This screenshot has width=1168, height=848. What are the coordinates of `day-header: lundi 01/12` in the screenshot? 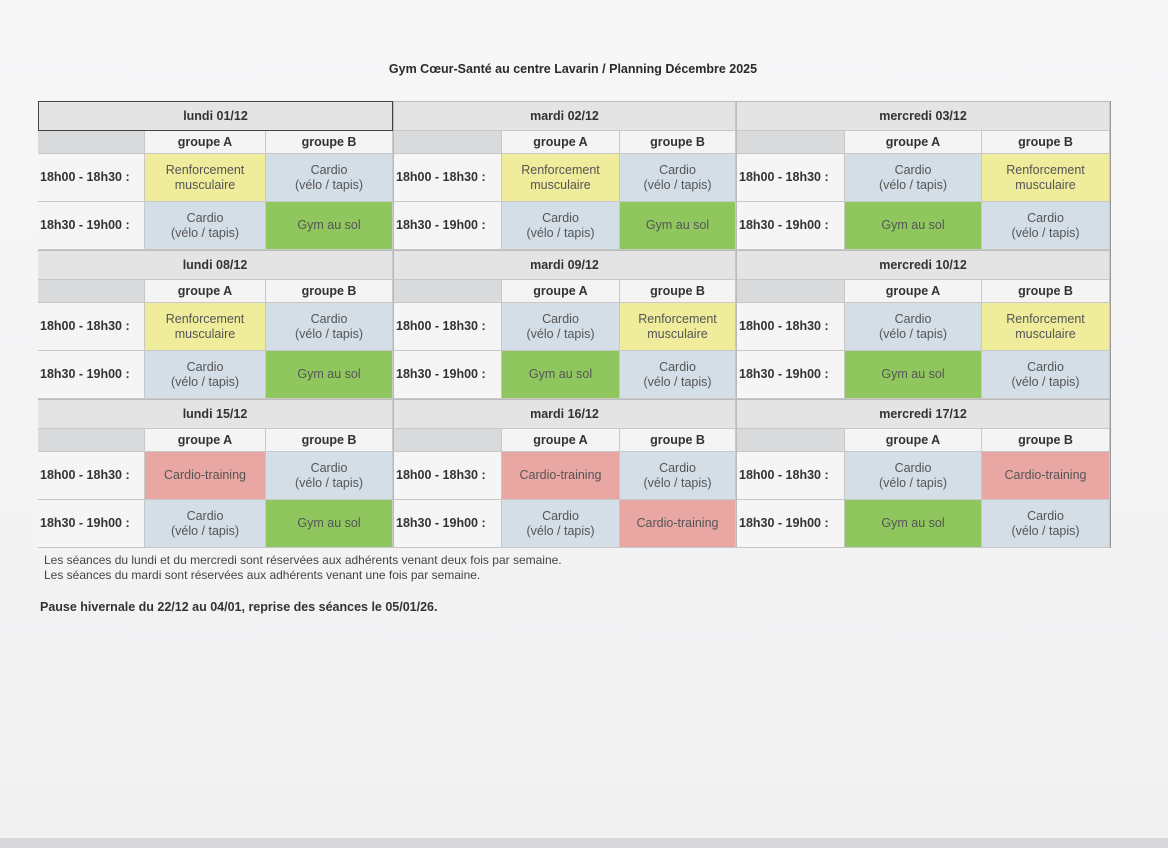 It's located at (215, 116).